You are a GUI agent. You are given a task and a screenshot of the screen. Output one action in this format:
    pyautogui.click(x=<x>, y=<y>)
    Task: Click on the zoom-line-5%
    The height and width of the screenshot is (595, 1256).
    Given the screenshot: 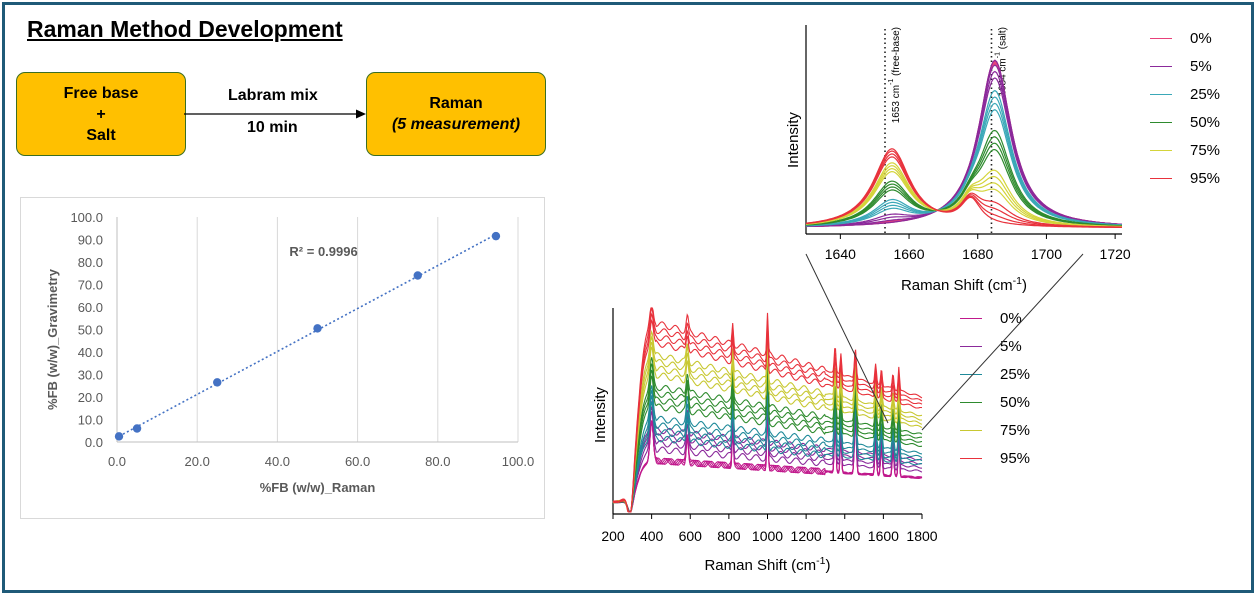 What is the action you would take?
    pyautogui.click(x=964, y=152)
    